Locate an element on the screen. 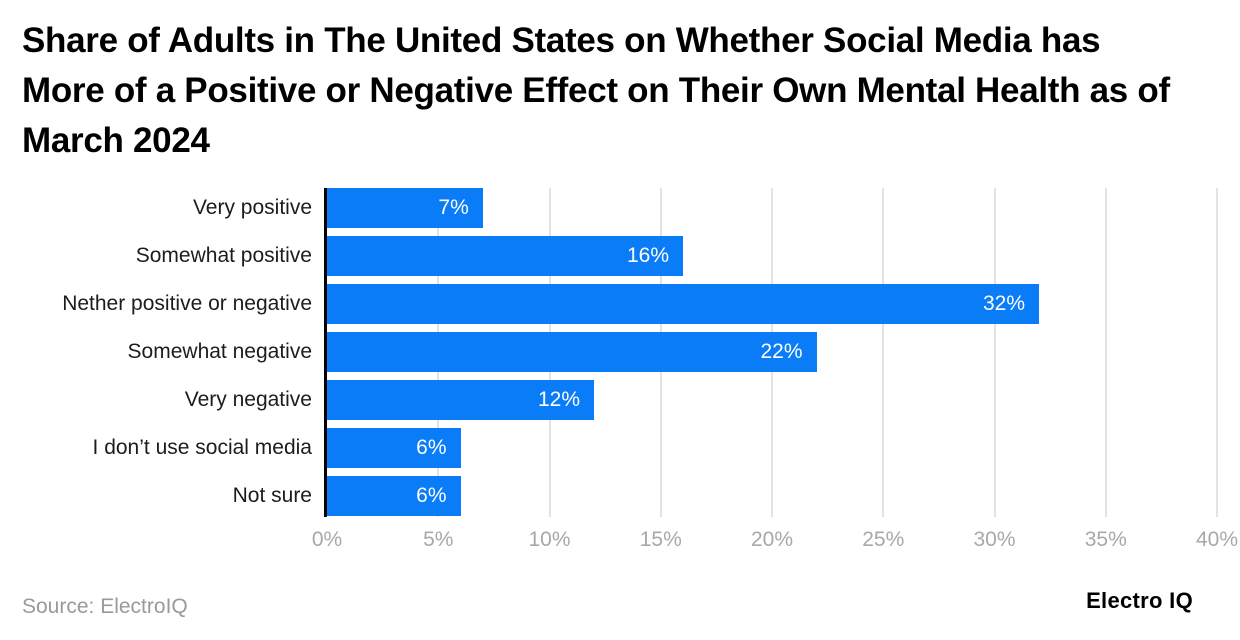  brand-logo: Electro IQ is located at coordinates (1139, 600).